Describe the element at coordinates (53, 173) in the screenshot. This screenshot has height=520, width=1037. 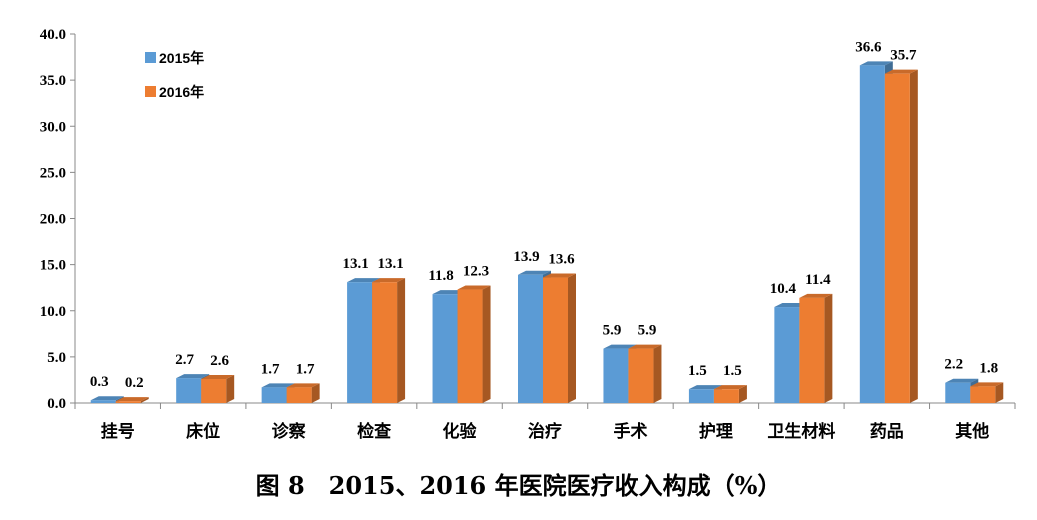
I see `y-tick-label: 25.0` at that location.